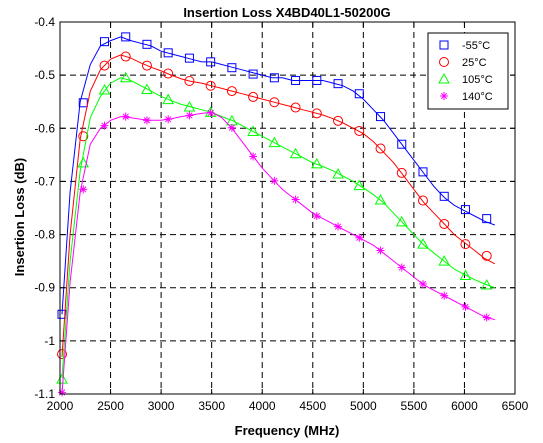 The height and width of the screenshot is (443, 543). I want to click on x-axis-label: Frequency (MHz), so click(287, 430).